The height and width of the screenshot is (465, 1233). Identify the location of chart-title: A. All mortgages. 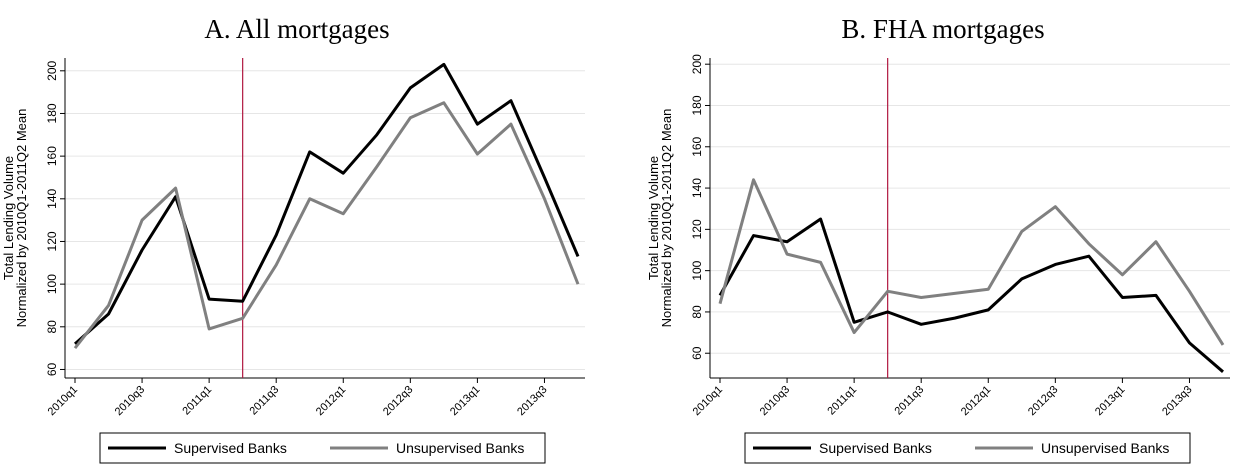
(296, 29).